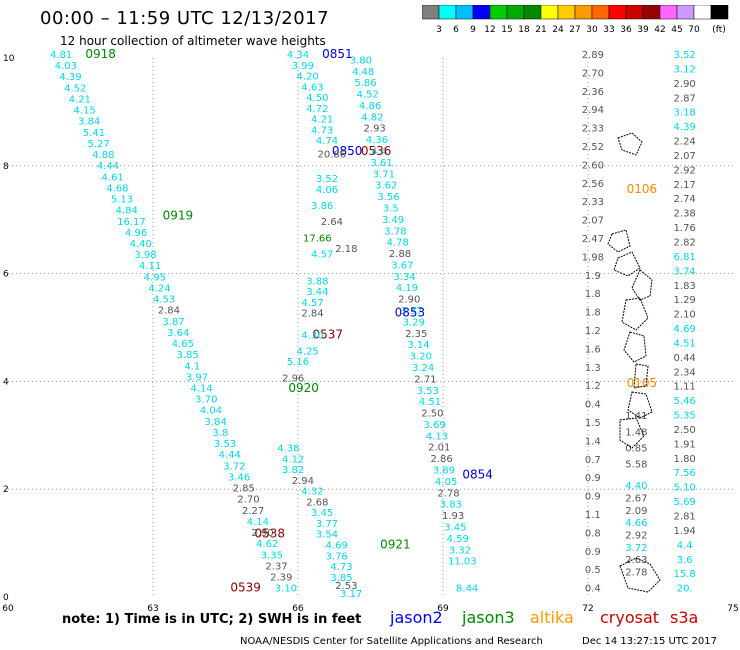  Describe the element at coordinates (281, 577) in the screenshot. I see `swh-value: 2.39` at that location.